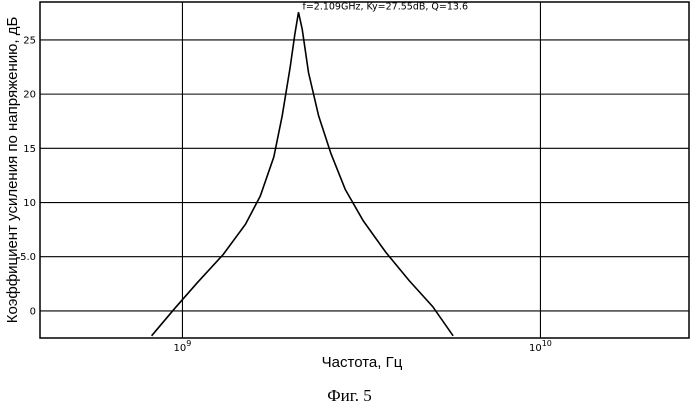  Describe the element at coordinates (33, 311) in the screenshot. I see `y-tick-label: 0` at that location.